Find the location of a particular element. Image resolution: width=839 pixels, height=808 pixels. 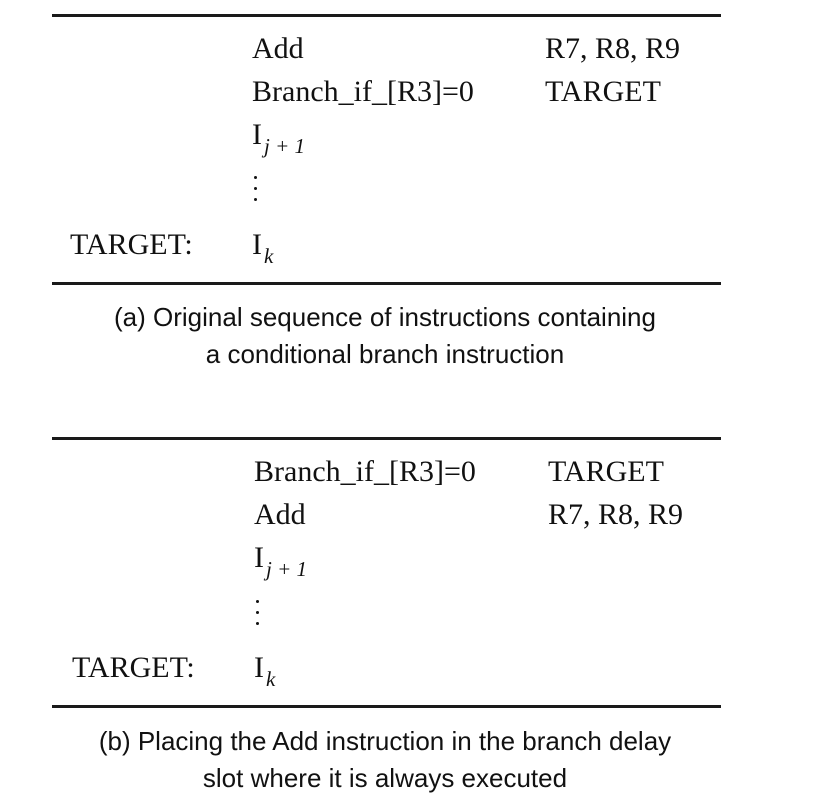

panel-b-target-label: TARGET: is located at coordinates (133, 667).